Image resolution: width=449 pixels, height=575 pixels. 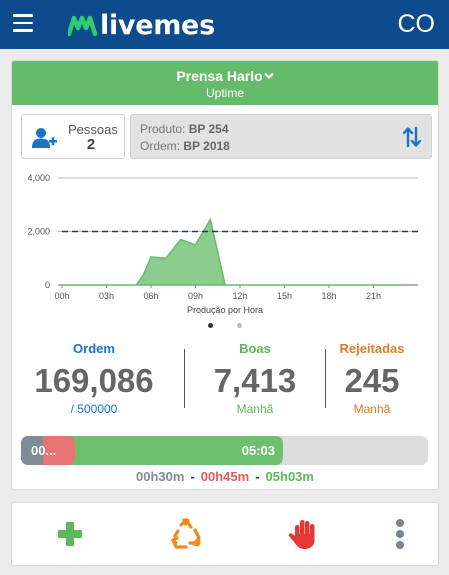 I want to click on logo: livemes, so click(x=141, y=25).